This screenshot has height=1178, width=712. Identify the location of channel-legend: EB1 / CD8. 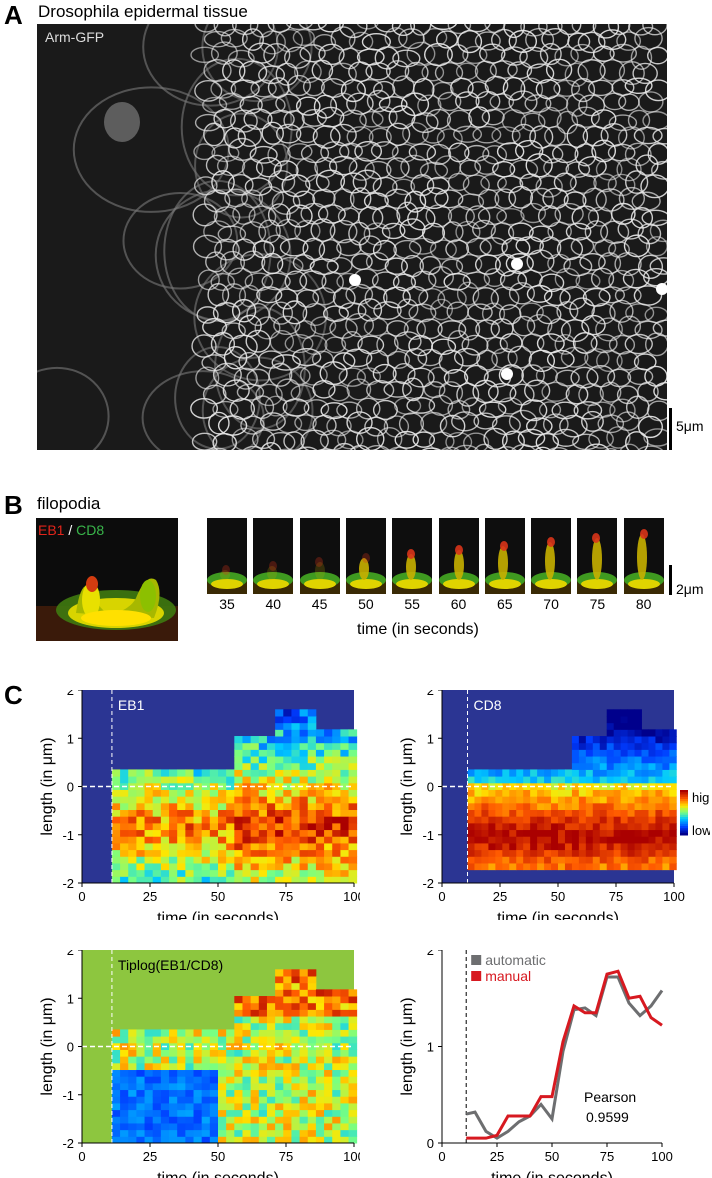
(71, 530).